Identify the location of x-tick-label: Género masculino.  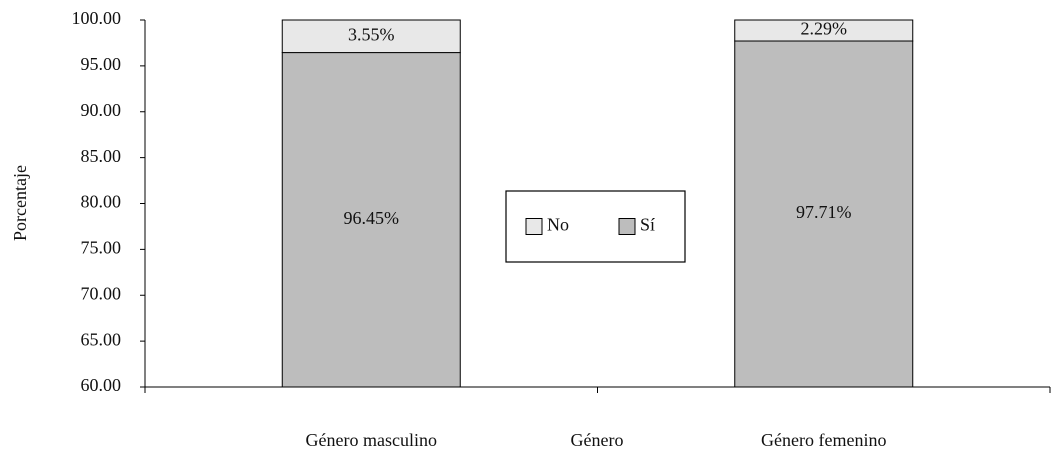
(371, 440).